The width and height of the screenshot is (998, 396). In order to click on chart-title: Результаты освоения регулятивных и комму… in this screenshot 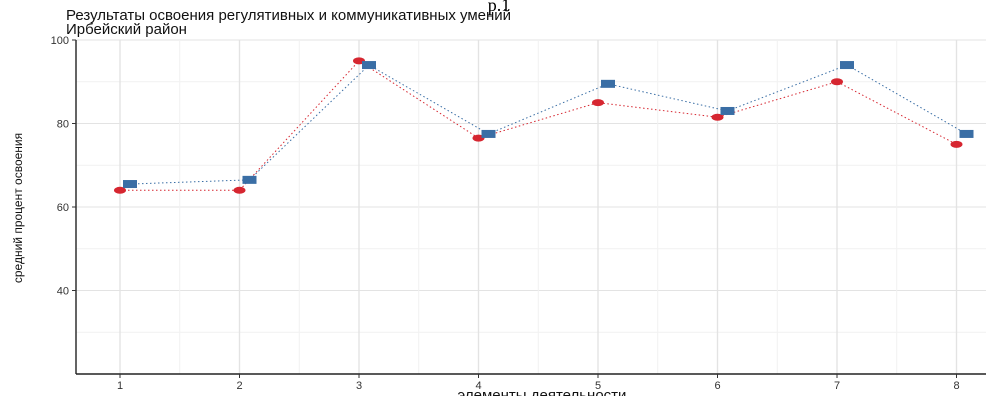, I will do `click(289, 15)`.